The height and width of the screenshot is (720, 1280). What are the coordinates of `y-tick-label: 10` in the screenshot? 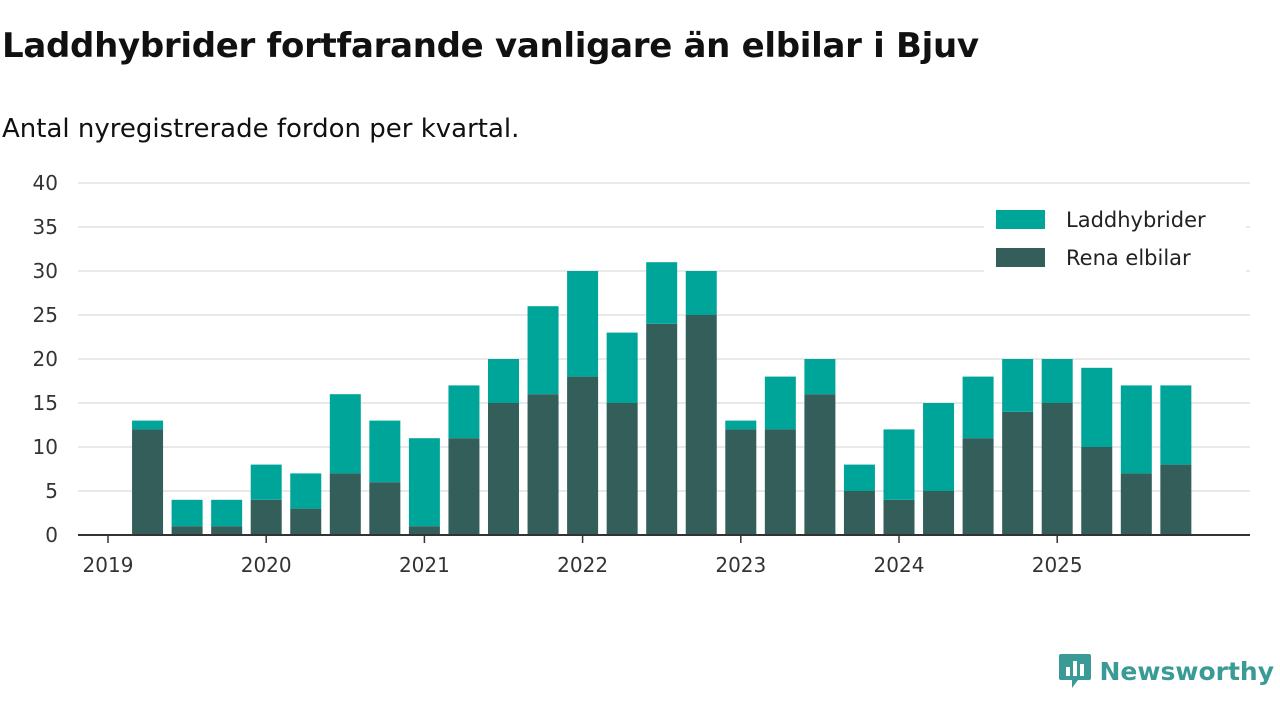 It's located at (45, 447).